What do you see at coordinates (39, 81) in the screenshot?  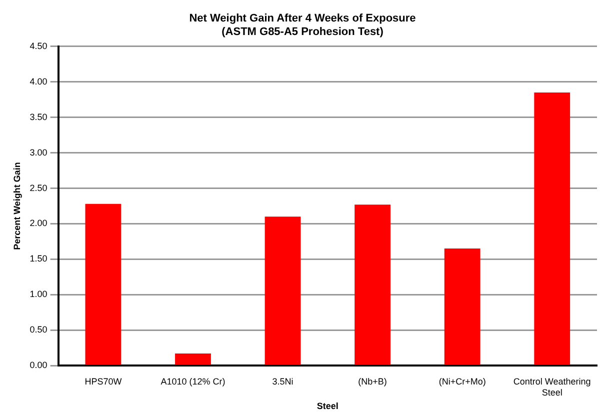 I see `y-tick-label: 4.00` at bounding box center [39, 81].